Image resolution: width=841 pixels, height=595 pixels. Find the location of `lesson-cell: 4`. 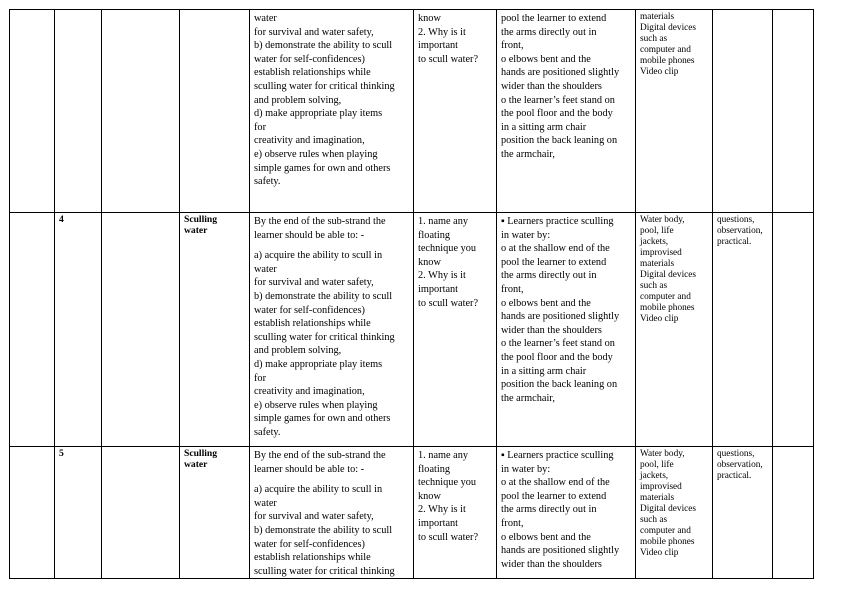

lesson-cell: 4 is located at coordinates (78, 329).